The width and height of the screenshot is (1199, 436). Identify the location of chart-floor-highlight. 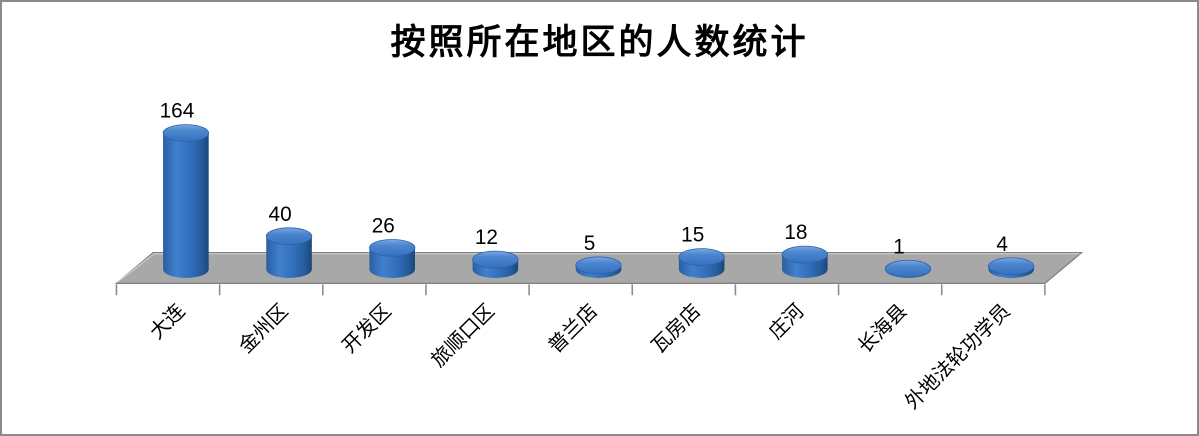
(598, 268).